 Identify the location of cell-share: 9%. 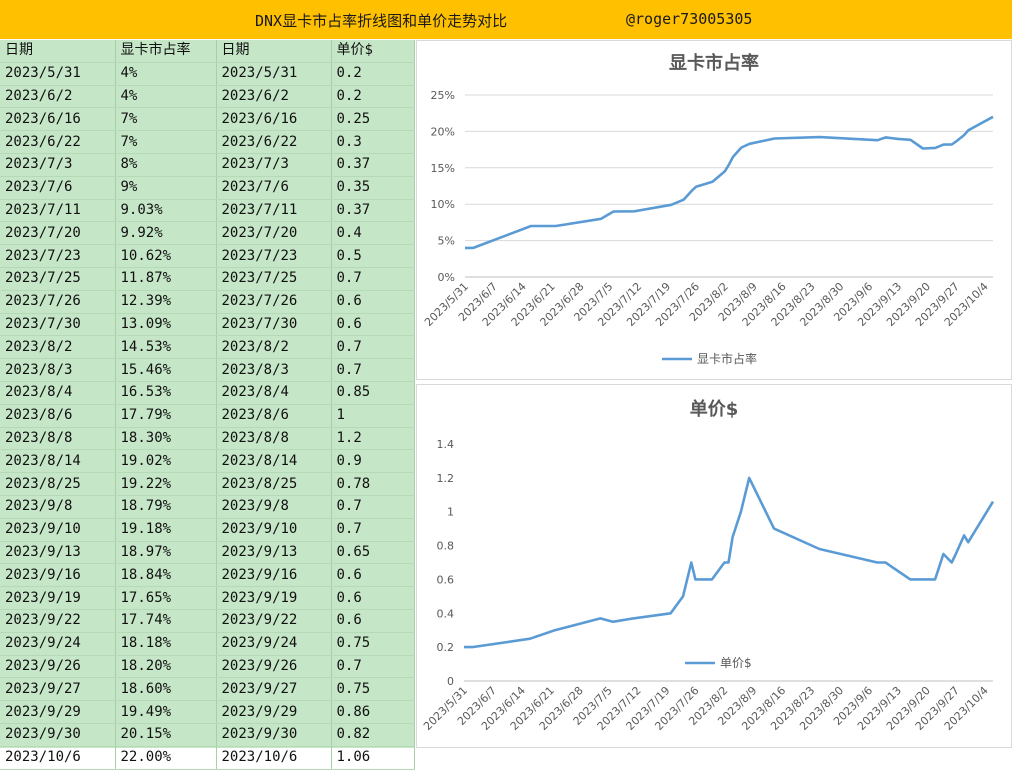
(166, 188).